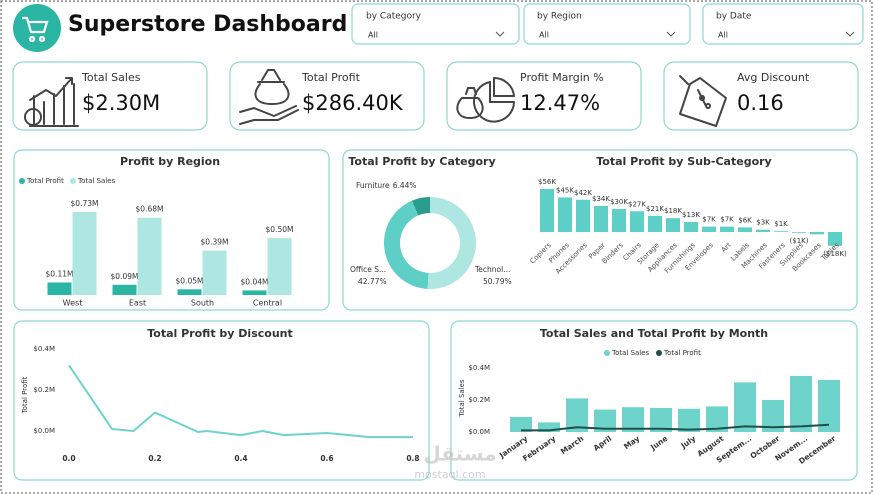 Image resolution: width=873 pixels, height=494 pixels. Describe the element at coordinates (544, 35) in the screenshot. I see `filter-value: All` at that location.